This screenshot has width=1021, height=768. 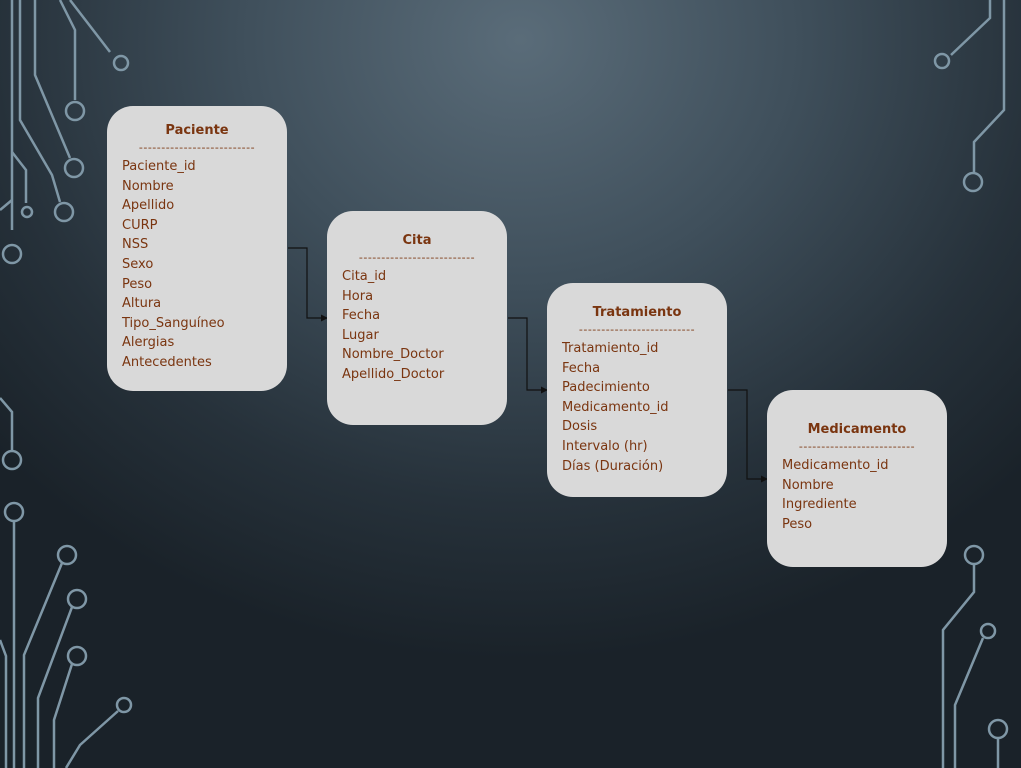 What do you see at coordinates (135, 245) in the screenshot?
I see `field-nss: NSS` at bounding box center [135, 245].